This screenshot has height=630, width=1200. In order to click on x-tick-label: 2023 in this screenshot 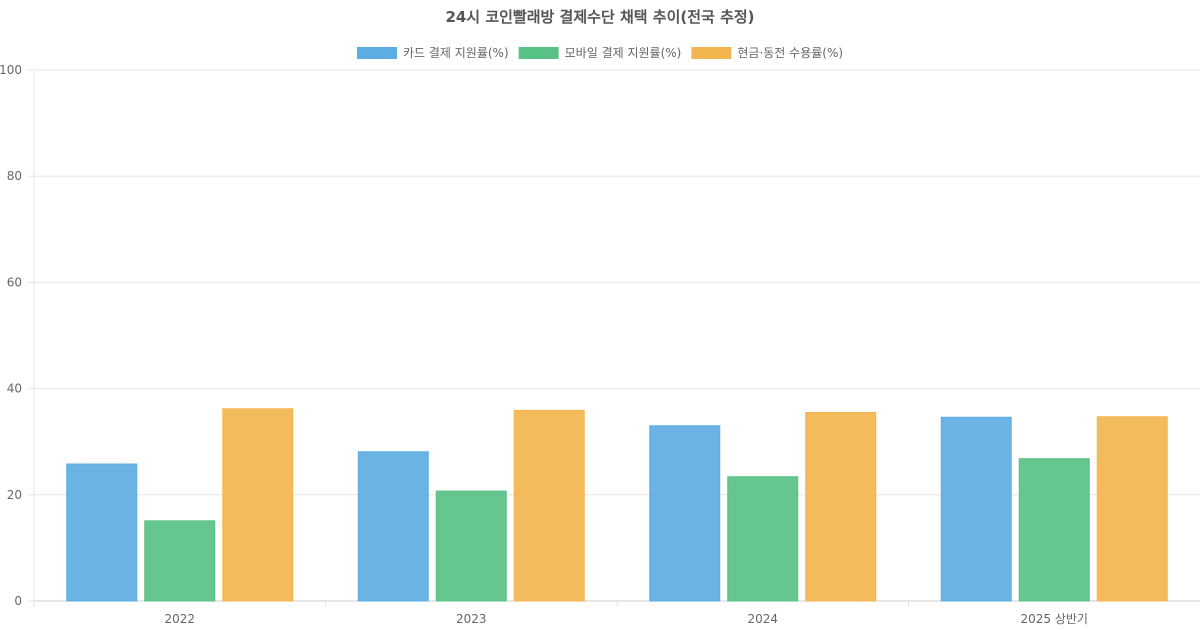, I will do `click(471, 619)`.